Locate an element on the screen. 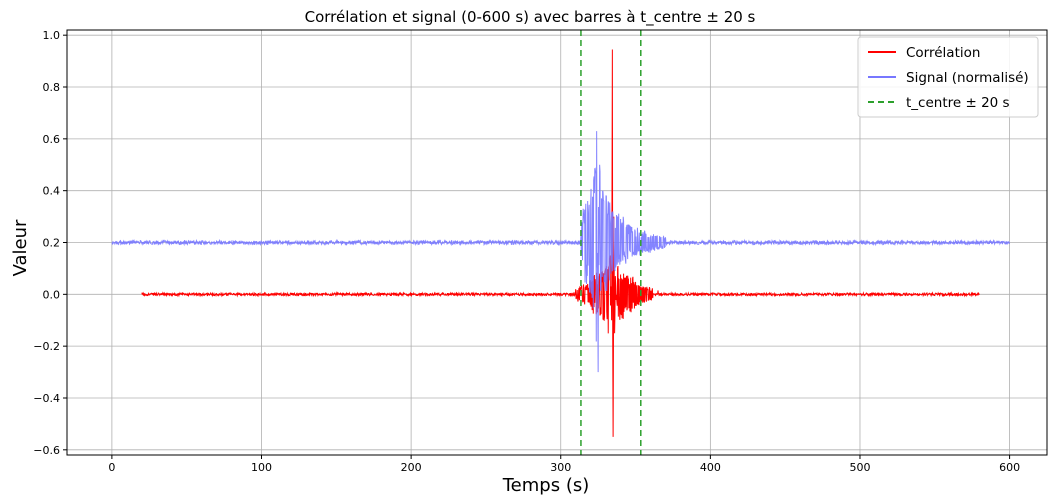  x-axis-label: Temps (s) is located at coordinates (546, 485).